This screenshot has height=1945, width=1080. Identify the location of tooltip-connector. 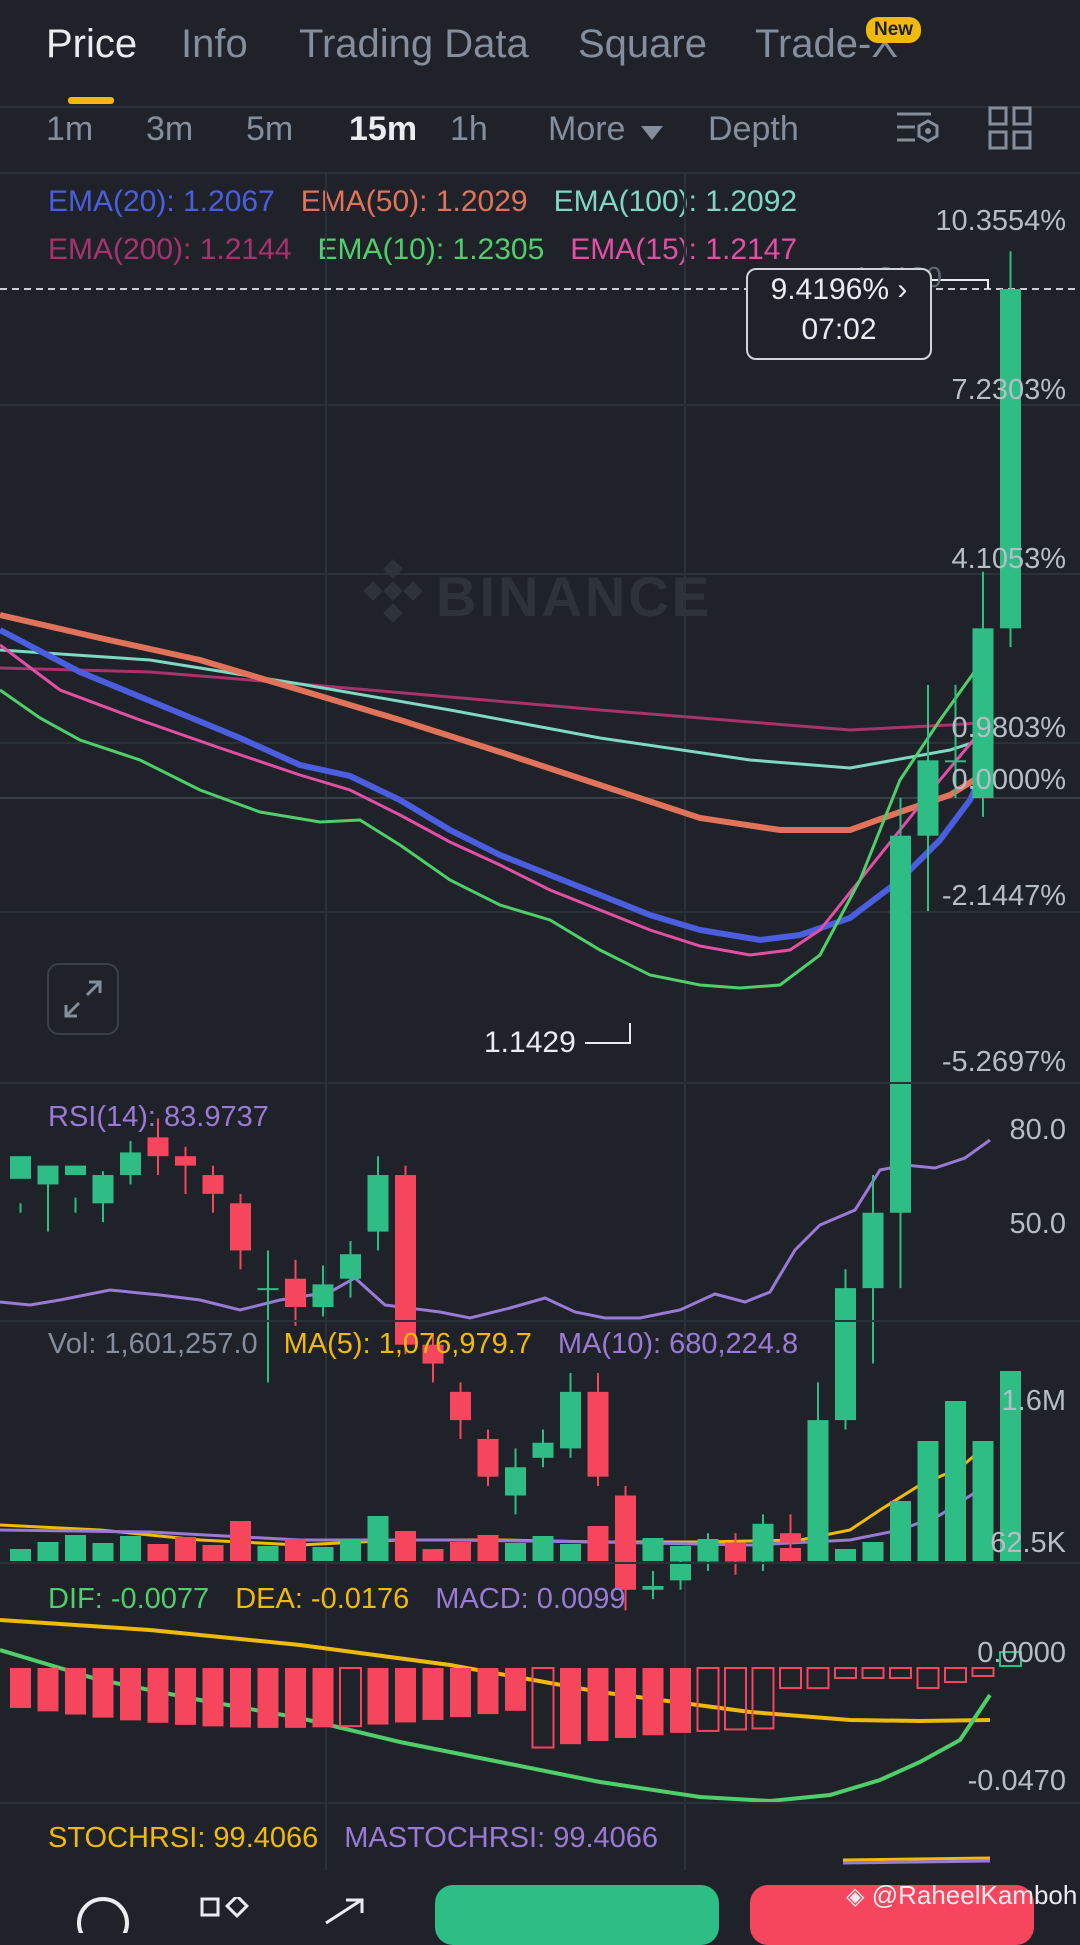
(957, 284).